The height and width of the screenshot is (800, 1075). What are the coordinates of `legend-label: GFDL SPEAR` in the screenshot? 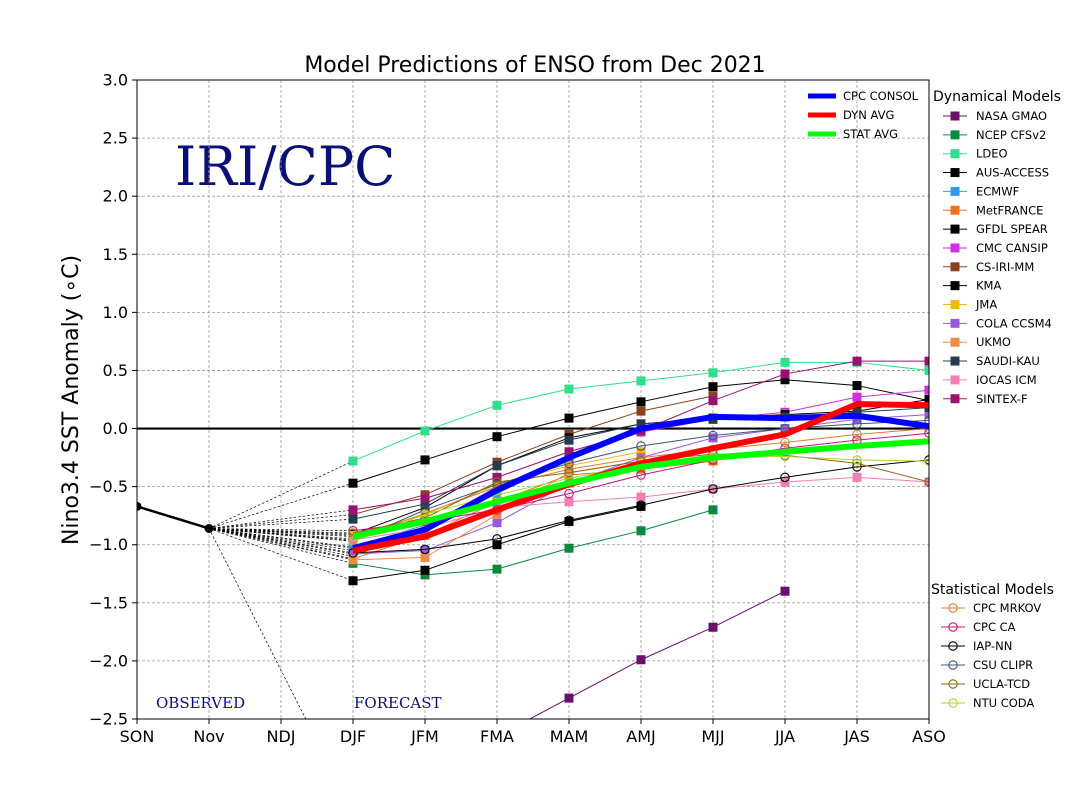 It's located at (1012, 229).